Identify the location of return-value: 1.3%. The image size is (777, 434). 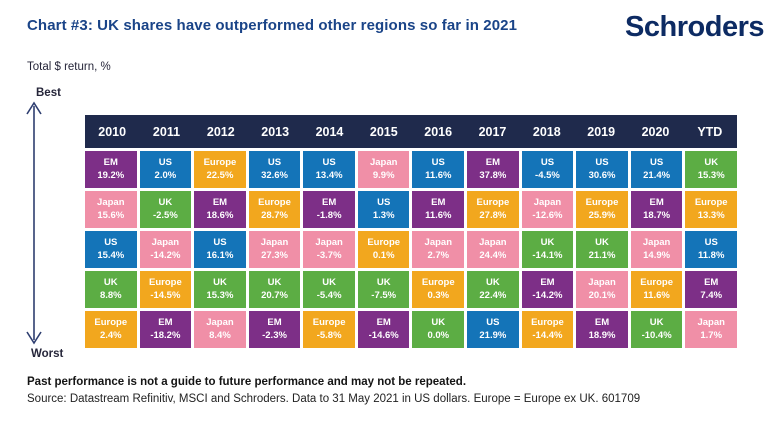
(383, 215).